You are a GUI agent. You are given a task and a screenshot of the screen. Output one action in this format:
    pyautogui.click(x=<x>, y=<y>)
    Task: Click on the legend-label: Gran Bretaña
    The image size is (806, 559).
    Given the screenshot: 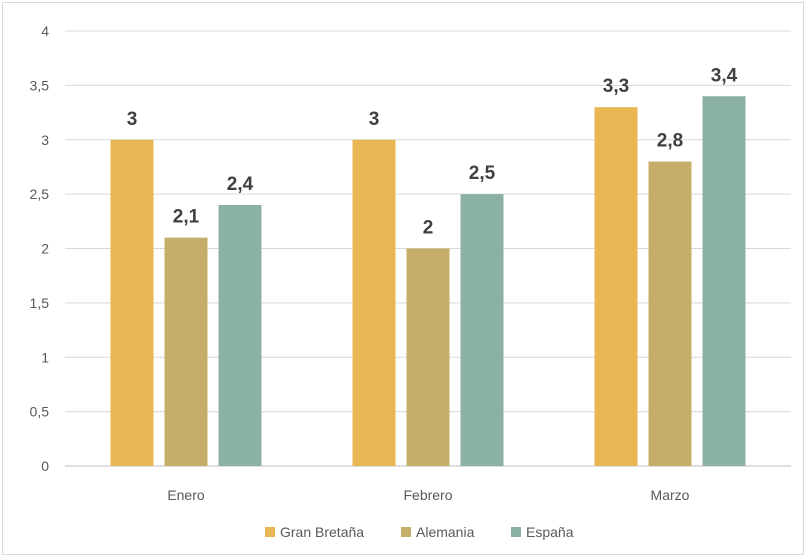 What is the action you would take?
    pyautogui.click(x=322, y=532)
    